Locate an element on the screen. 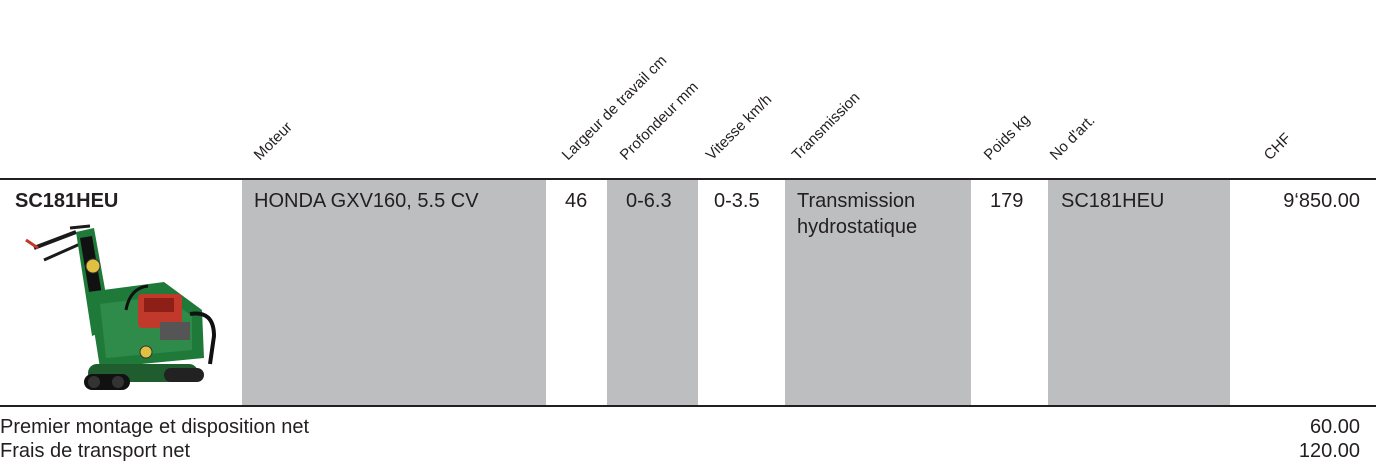 The image size is (1376, 468). extra-price-transport: 120.00 is located at coordinates (1329, 451).